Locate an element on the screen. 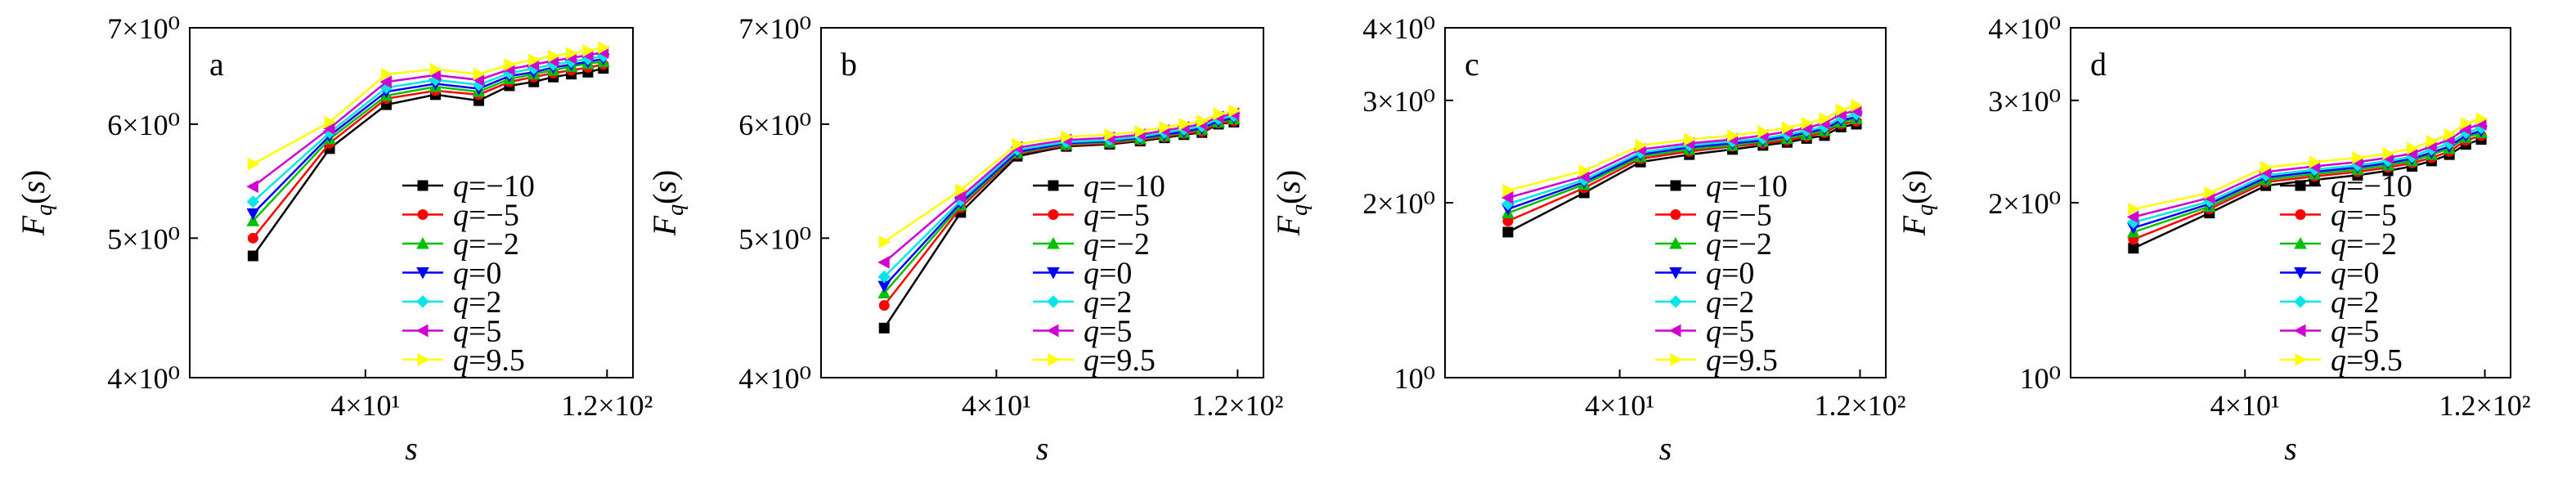 The image size is (2576, 479). x-tick-label: 4×10¹ is located at coordinates (365, 405).